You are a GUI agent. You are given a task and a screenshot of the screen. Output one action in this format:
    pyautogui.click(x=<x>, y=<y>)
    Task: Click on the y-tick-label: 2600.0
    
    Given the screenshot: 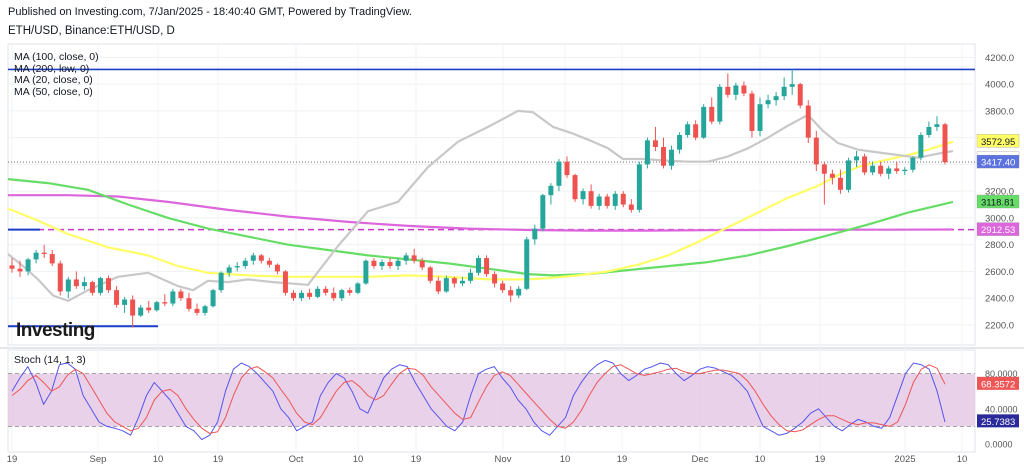 What is the action you would take?
    pyautogui.click(x=999, y=272)
    